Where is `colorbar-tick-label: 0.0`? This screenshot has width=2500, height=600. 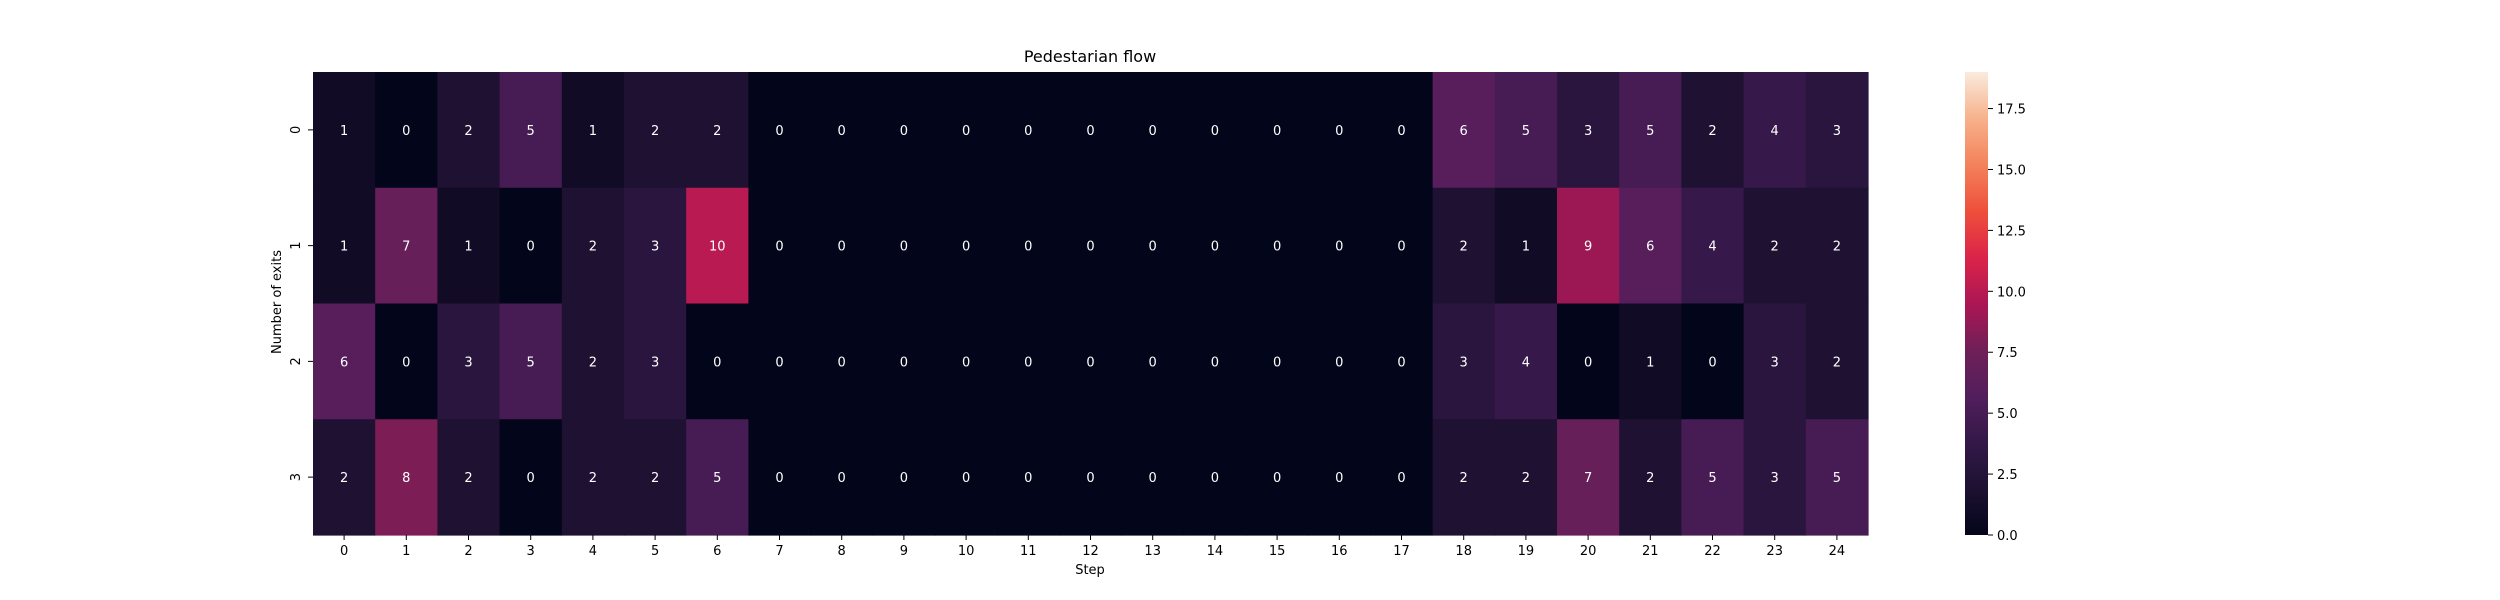 colorbar-tick-label: 0.0 is located at coordinates (2007, 536).